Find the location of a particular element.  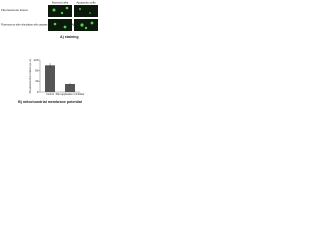

column-header: Apoptotic cells is located at coordinates (86, 2).